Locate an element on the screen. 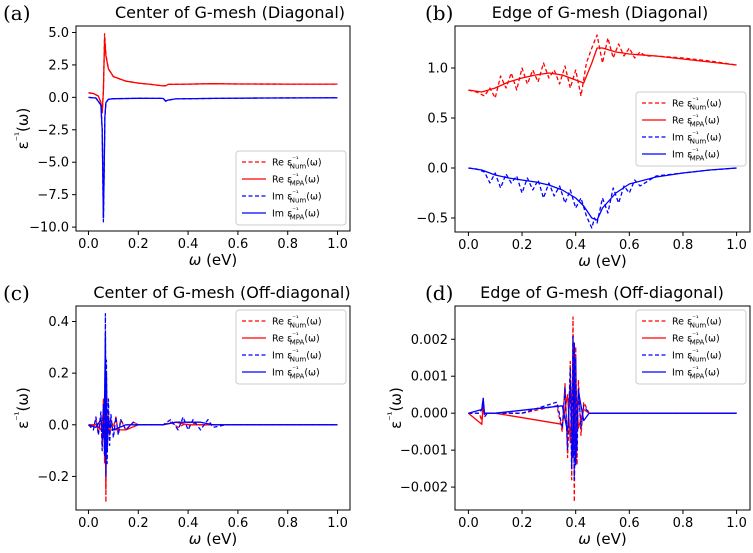 The width and height of the screenshot is (753, 553). panel-letter: (d) is located at coordinates (439, 293).